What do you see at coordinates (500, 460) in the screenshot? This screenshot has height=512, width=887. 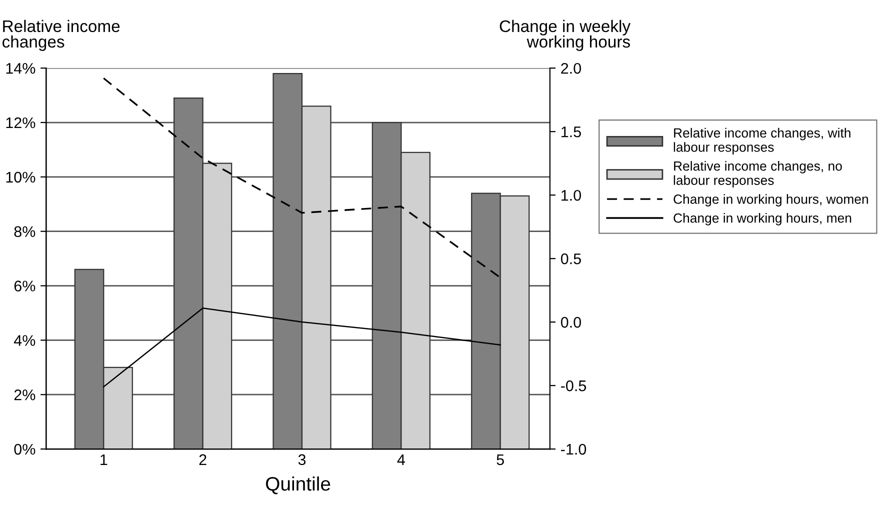 I see `x-tick-label: 5` at bounding box center [500, 460].